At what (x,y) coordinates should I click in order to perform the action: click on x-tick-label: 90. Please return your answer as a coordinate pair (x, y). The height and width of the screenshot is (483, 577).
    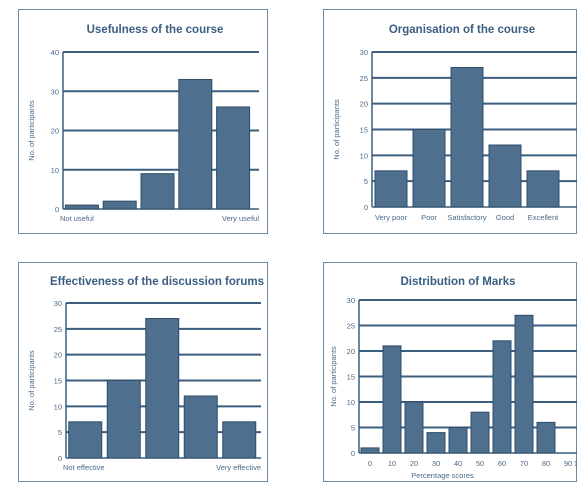
    Looking at the image, I should click on (568, 463).